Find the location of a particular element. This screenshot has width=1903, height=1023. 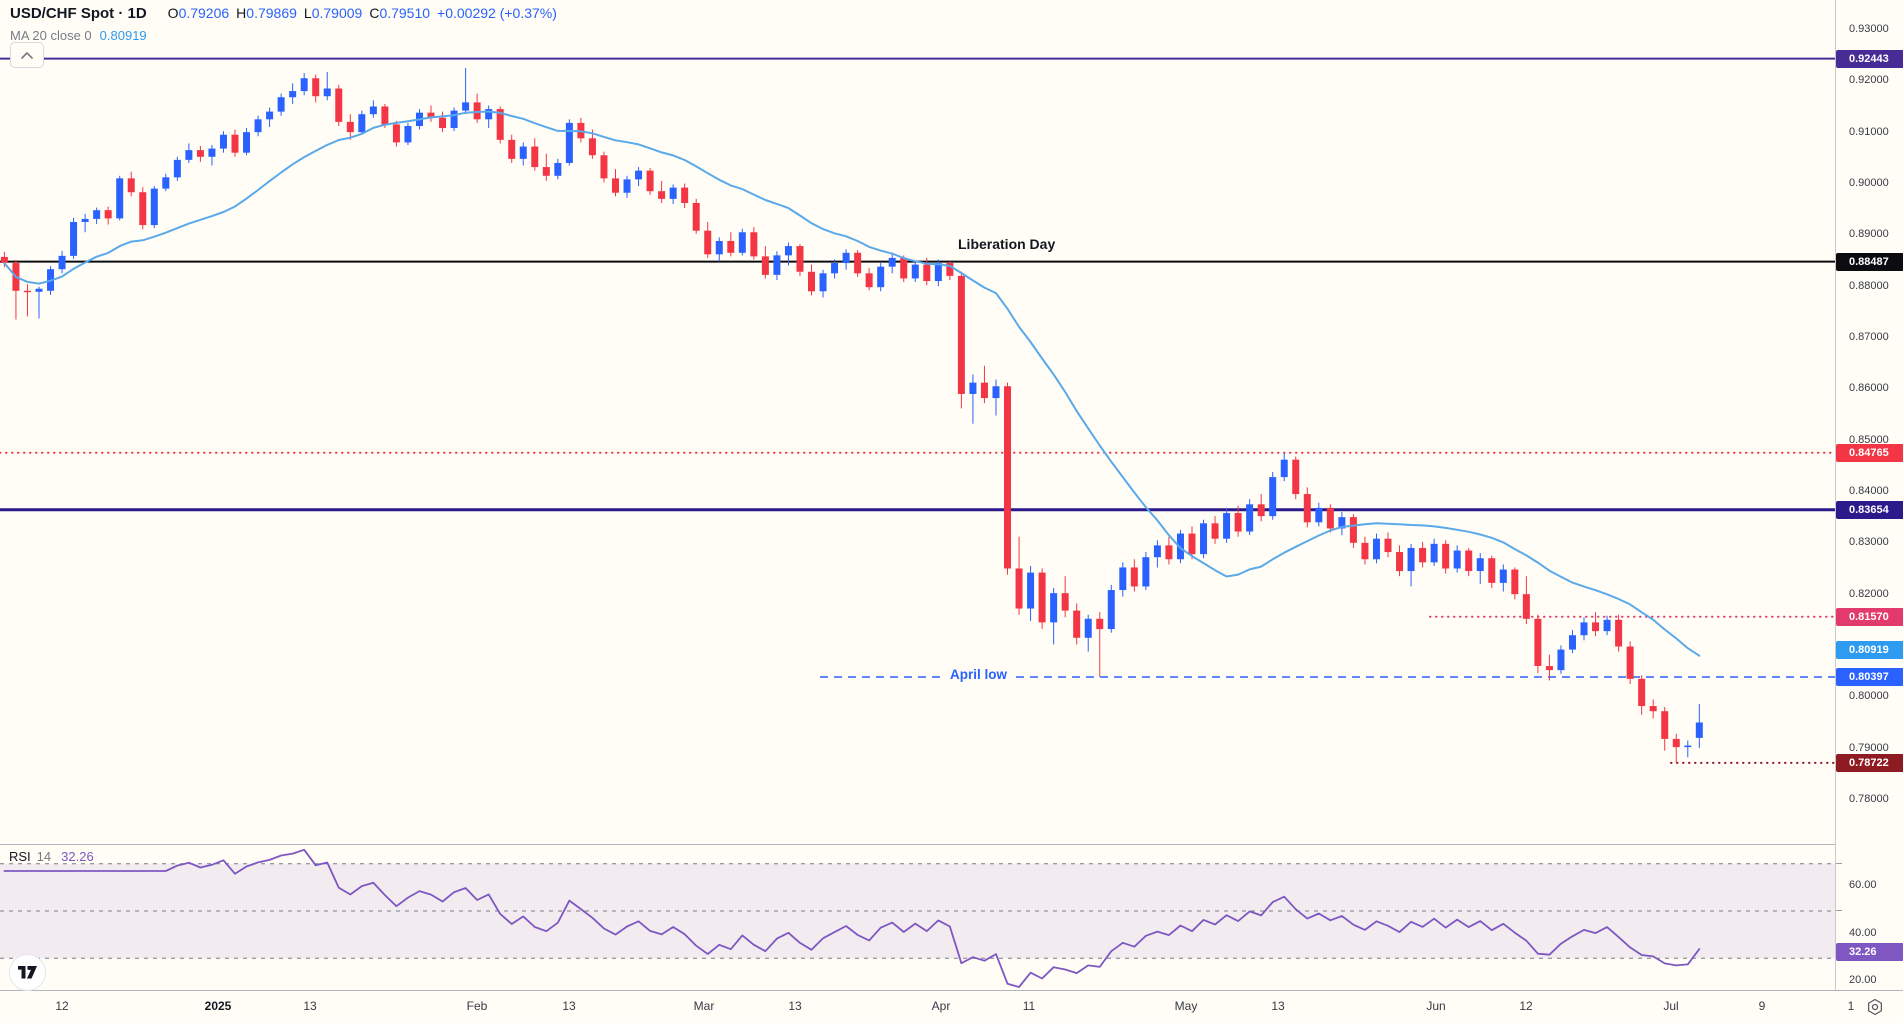

april-low-annotation: April low is located at coordinates (978, 674).